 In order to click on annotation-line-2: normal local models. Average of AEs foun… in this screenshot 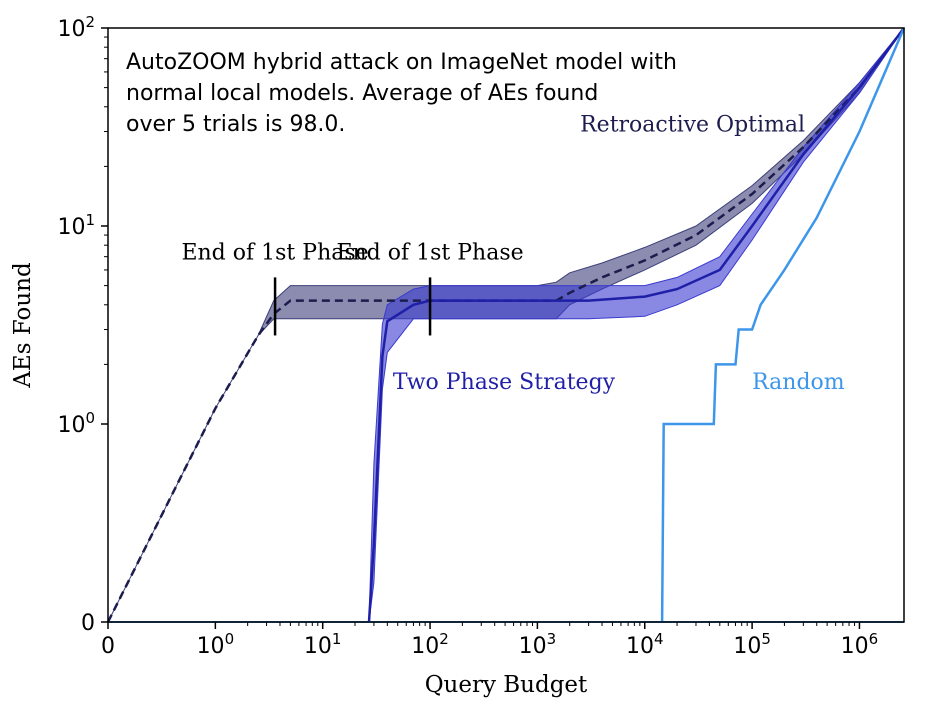, I will do `click(362, 93)`.